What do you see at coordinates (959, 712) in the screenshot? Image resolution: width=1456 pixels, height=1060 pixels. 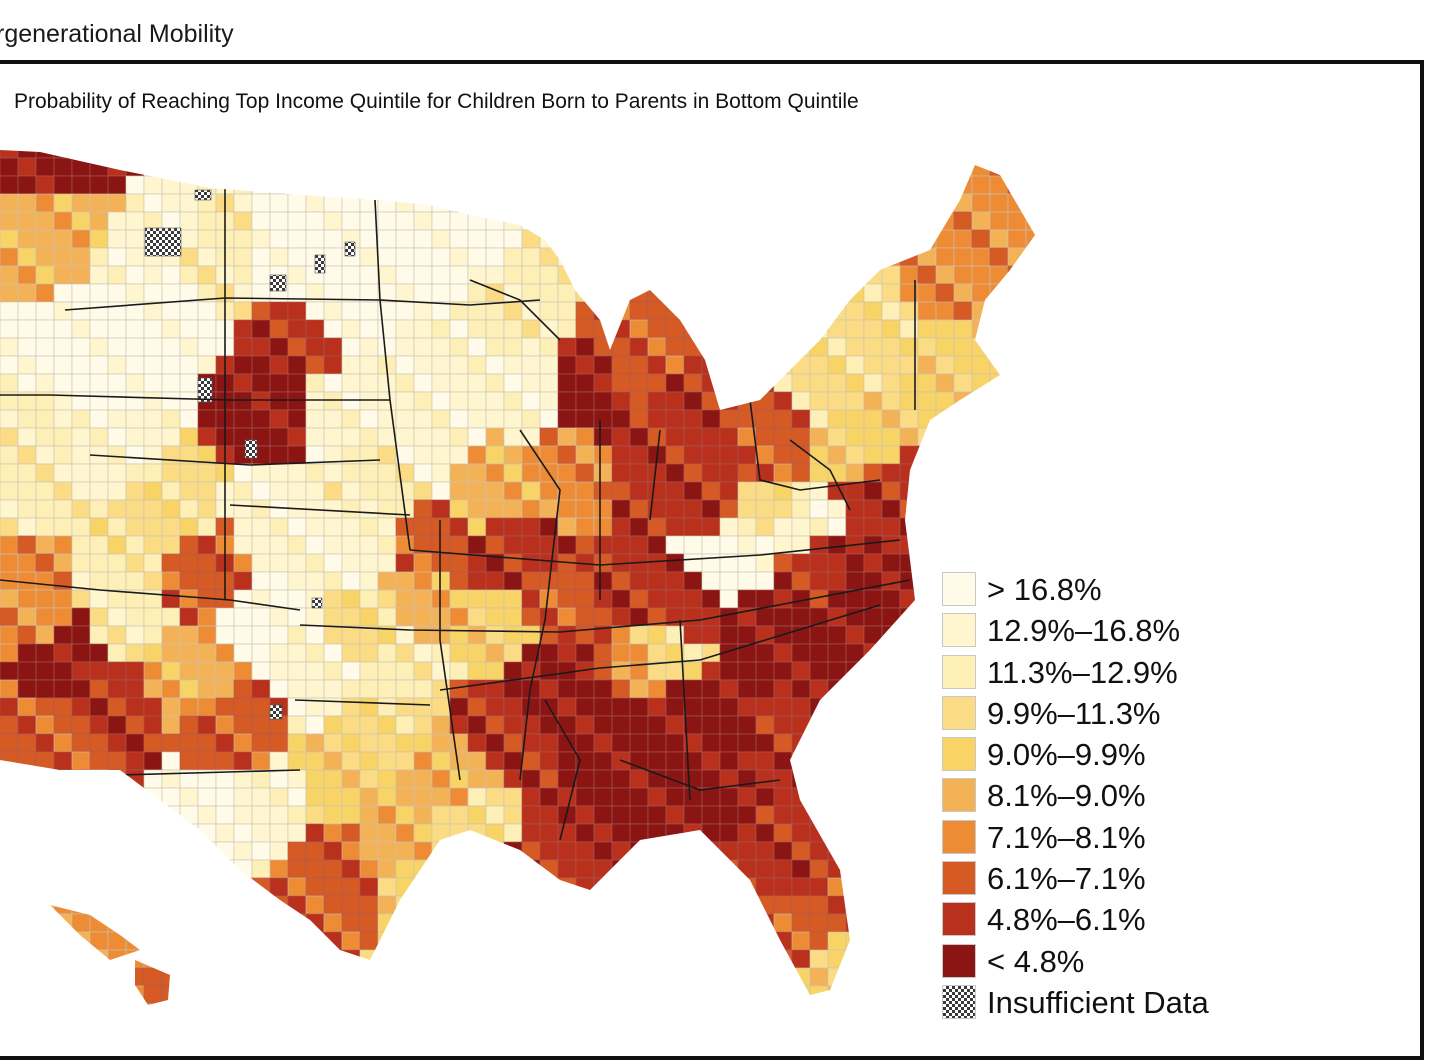 I see `legend-swatch` at bounding box center [959, 712].